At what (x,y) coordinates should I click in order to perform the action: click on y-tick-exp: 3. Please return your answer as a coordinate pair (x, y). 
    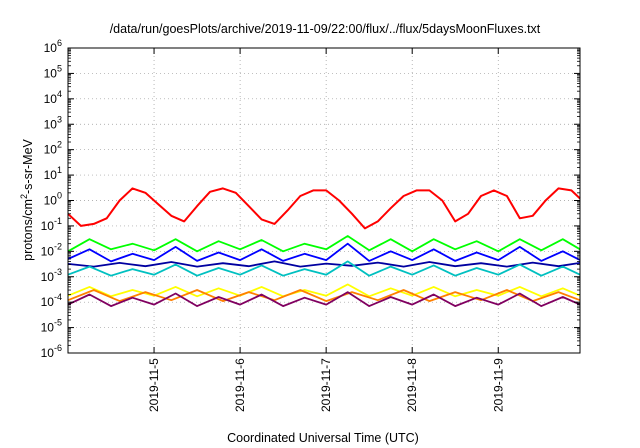
    Looking at the image, I should click on (59, 119).